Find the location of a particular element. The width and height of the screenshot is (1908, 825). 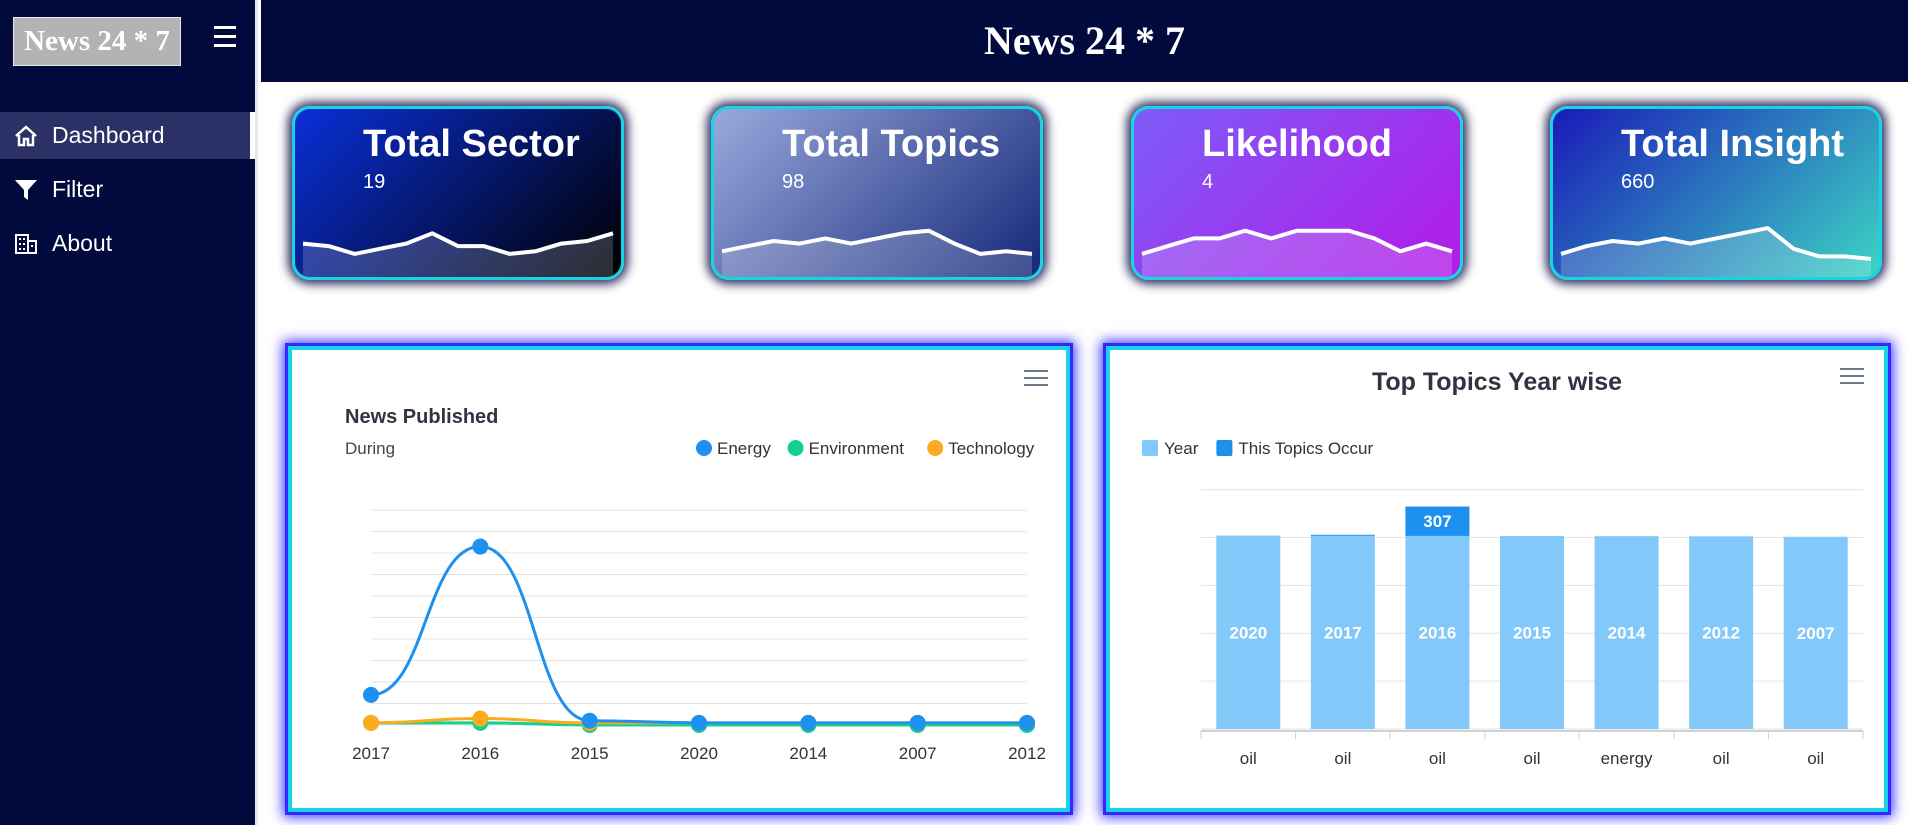

legend-item: Environment is located at coordinates (857, 448).